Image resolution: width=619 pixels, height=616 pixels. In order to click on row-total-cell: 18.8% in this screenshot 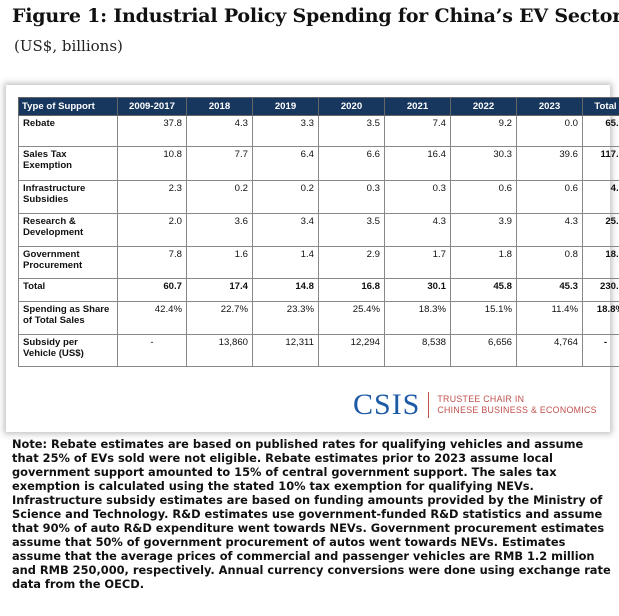, I will do `click(600, 318)`.